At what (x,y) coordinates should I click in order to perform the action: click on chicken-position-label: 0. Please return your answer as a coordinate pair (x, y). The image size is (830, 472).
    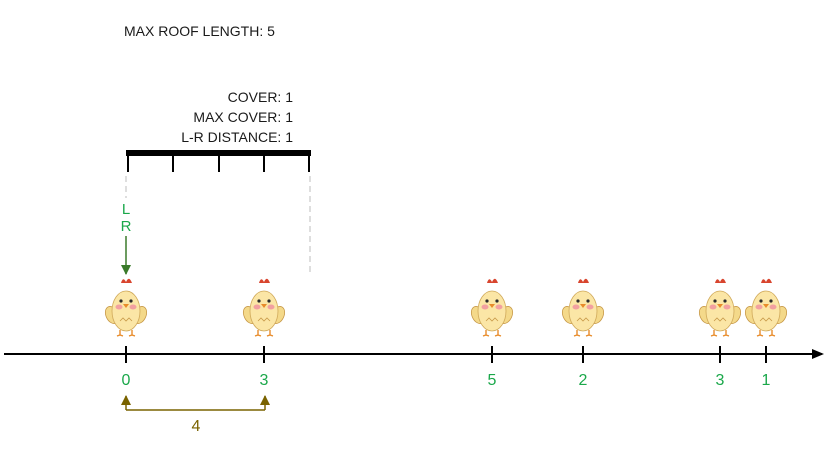
    Looking at the image, I should click on (126, 380).